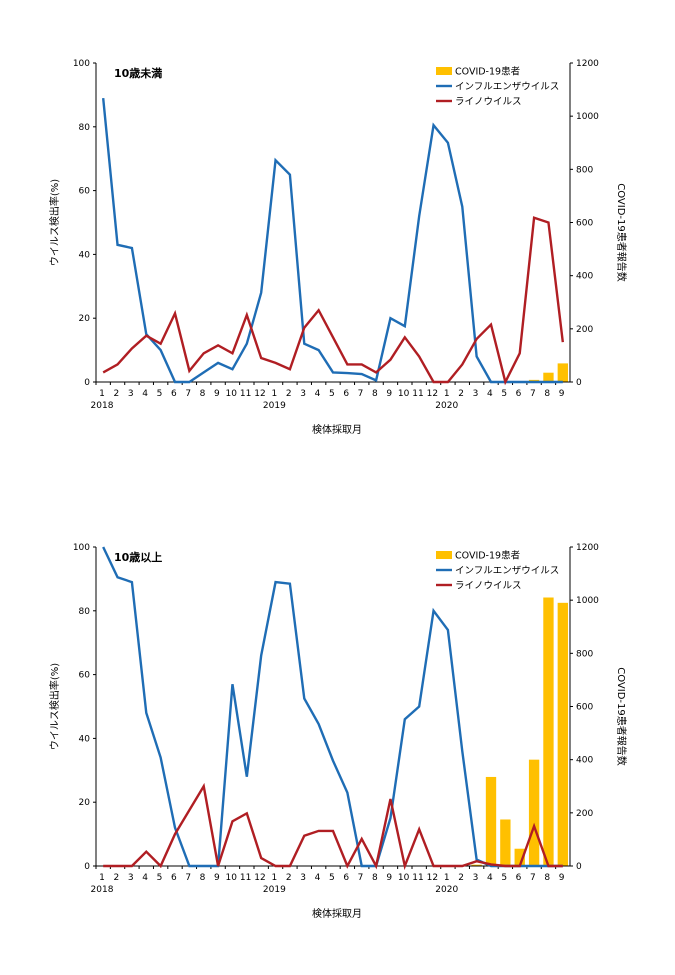 Image resolution: width=675 pixels, height=975 pixels. What do you see at coordinates (138, 73) in the screenshot?
I see `panel-title: 10歳未満` at bounding box center [138, 73].